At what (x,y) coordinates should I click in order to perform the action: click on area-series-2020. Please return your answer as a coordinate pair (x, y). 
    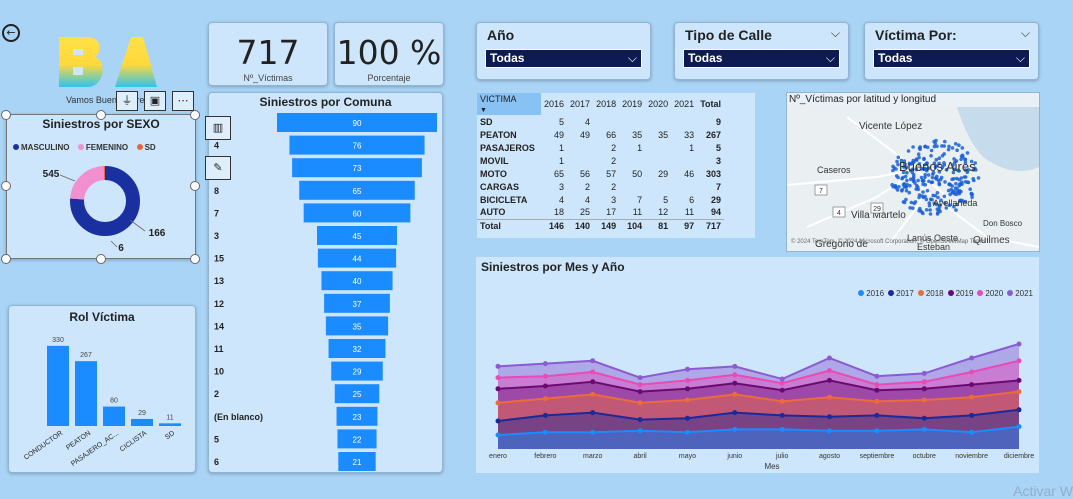
    Looking at the image, I should click on (758, 404).